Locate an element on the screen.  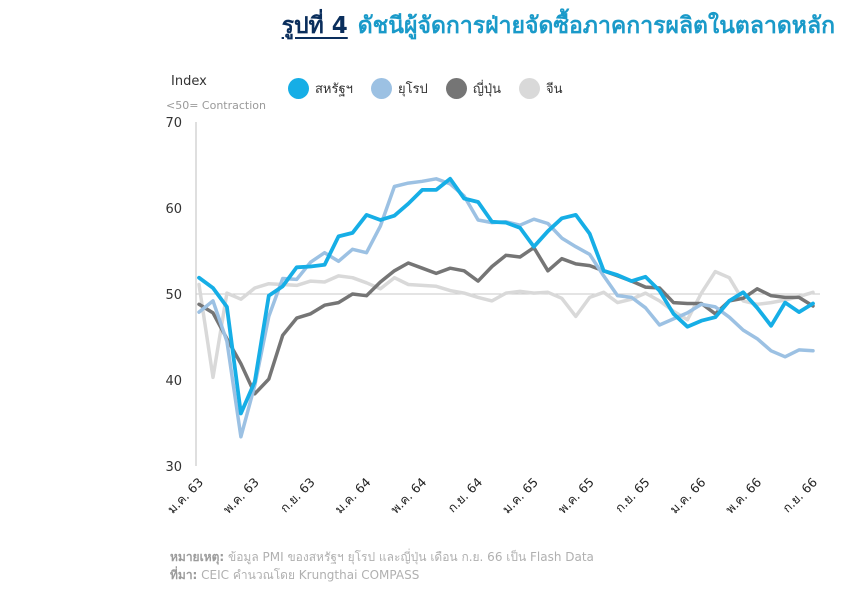
legend-item-china: จีน is located at coordinates (541, 88).